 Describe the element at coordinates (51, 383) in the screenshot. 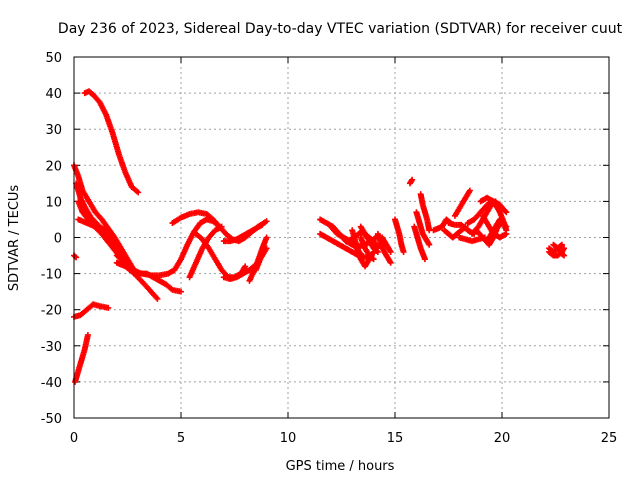

I see `y-tick-label: -40` at that location.